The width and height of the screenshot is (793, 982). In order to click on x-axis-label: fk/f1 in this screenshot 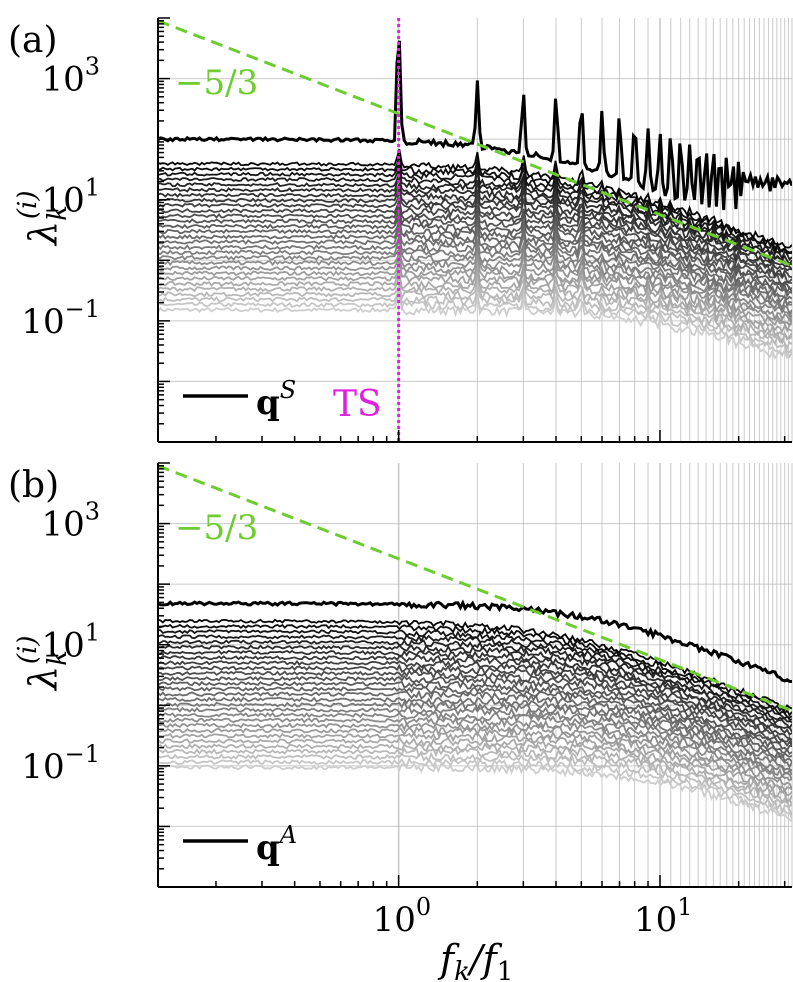, I will do `click(475, 959)`.